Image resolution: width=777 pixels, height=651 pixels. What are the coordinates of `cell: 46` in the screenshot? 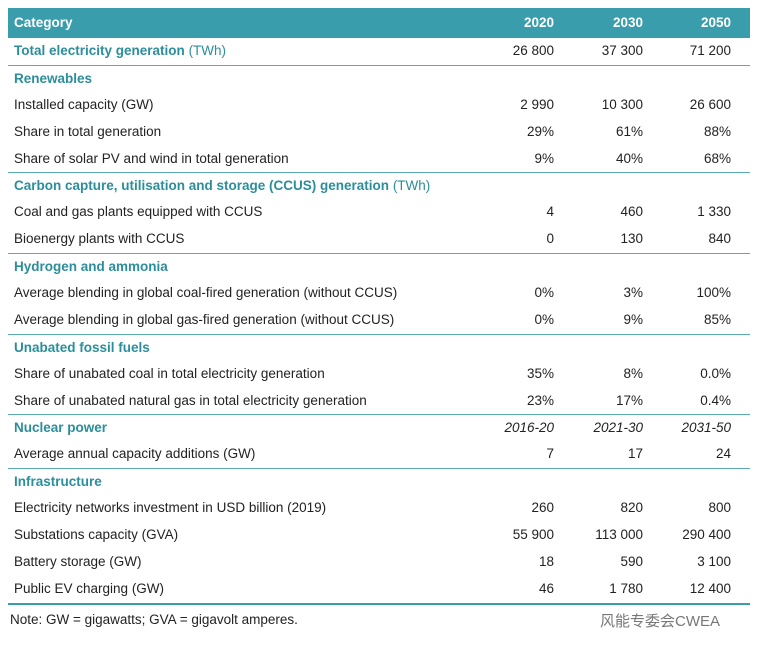 It's located at (546, 588).